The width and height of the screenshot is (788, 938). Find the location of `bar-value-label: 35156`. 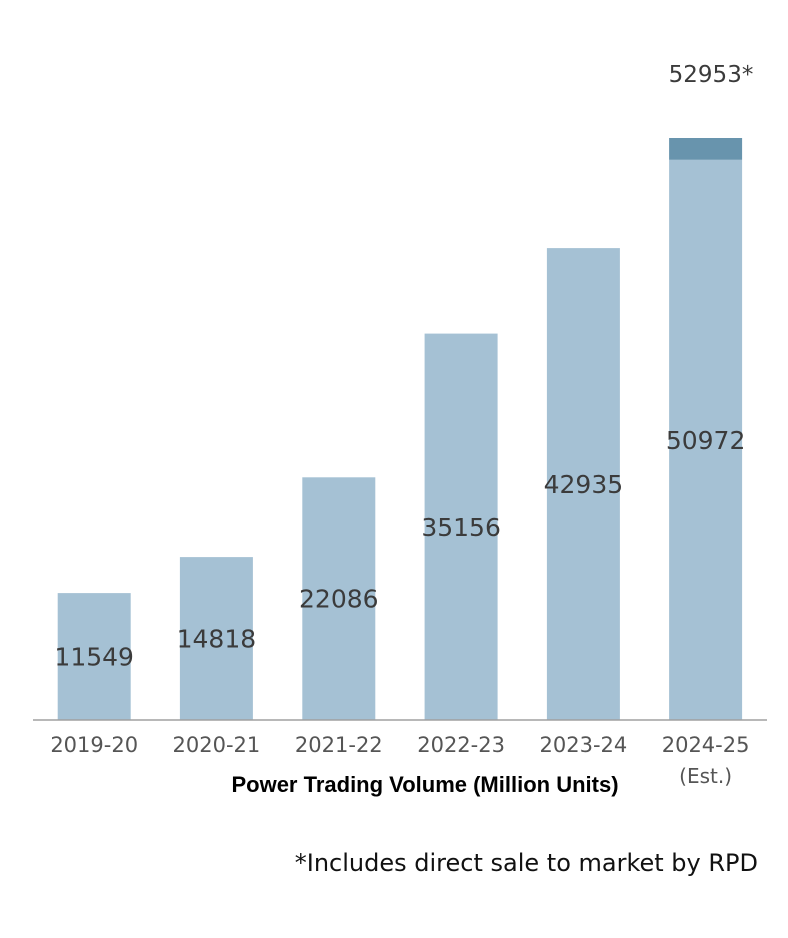

bar-value-label: 35156 is located at coordinates (461, 527).